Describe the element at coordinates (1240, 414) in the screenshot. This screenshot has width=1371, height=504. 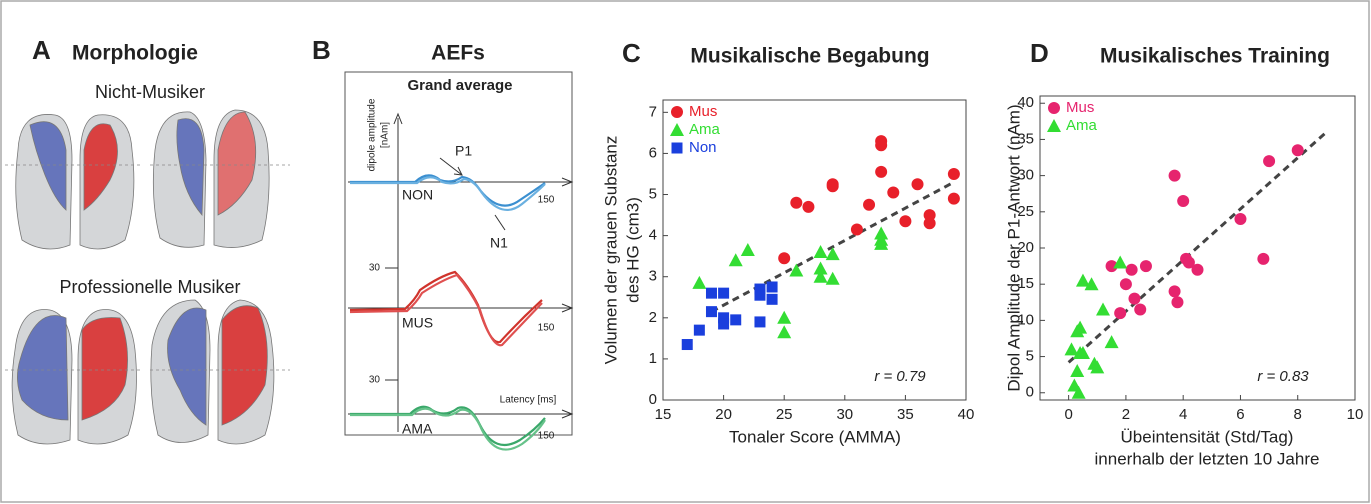
I see `x-tick-label: 6` at that location.